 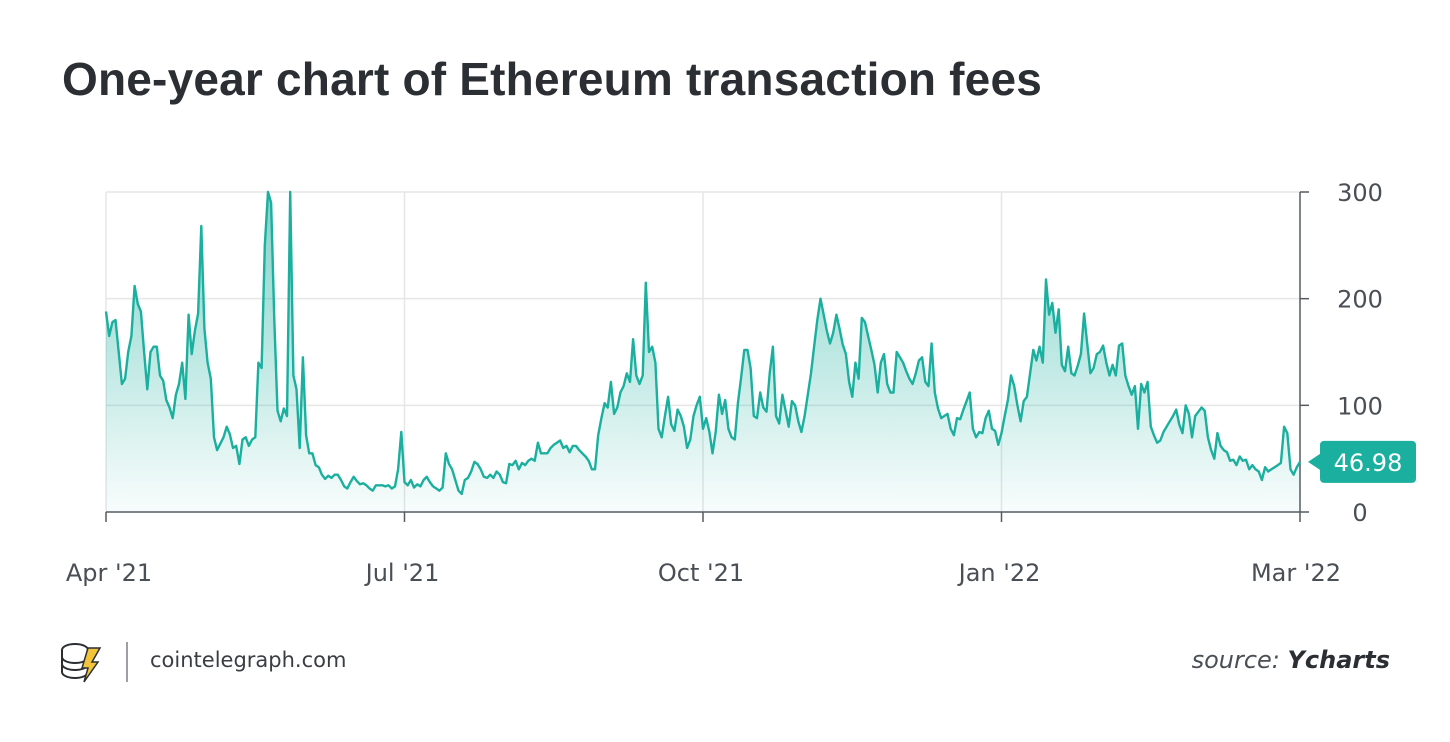 I want to click on source-prefix: source:, so click(x=1235, y=660).